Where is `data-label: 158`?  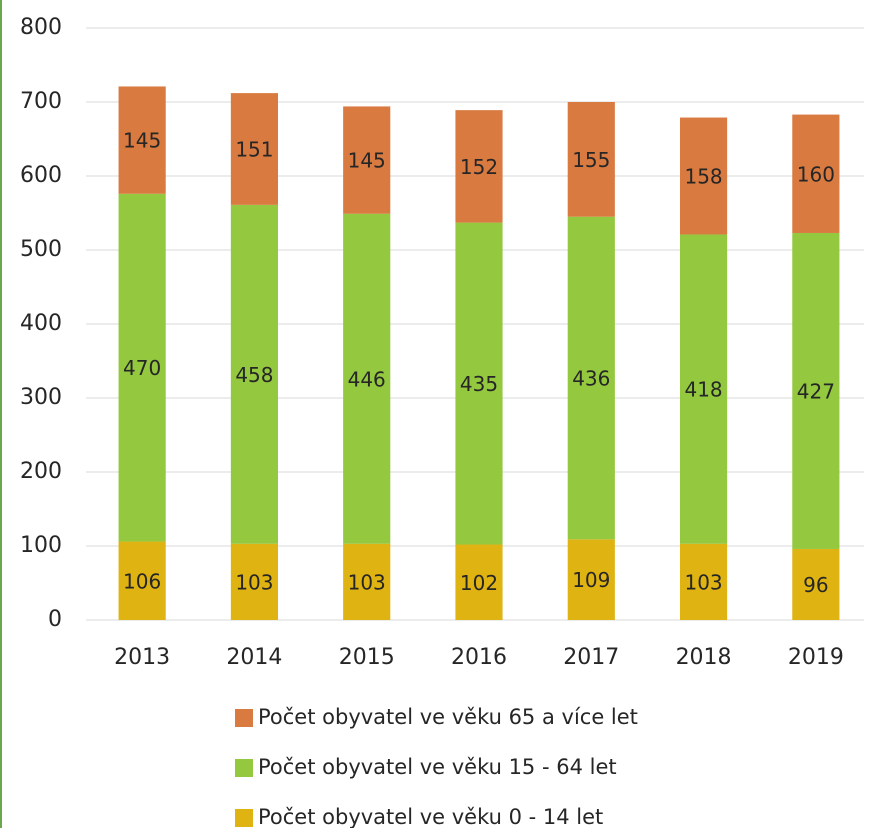
data-label: 158 is located at coordinates (703, 177).